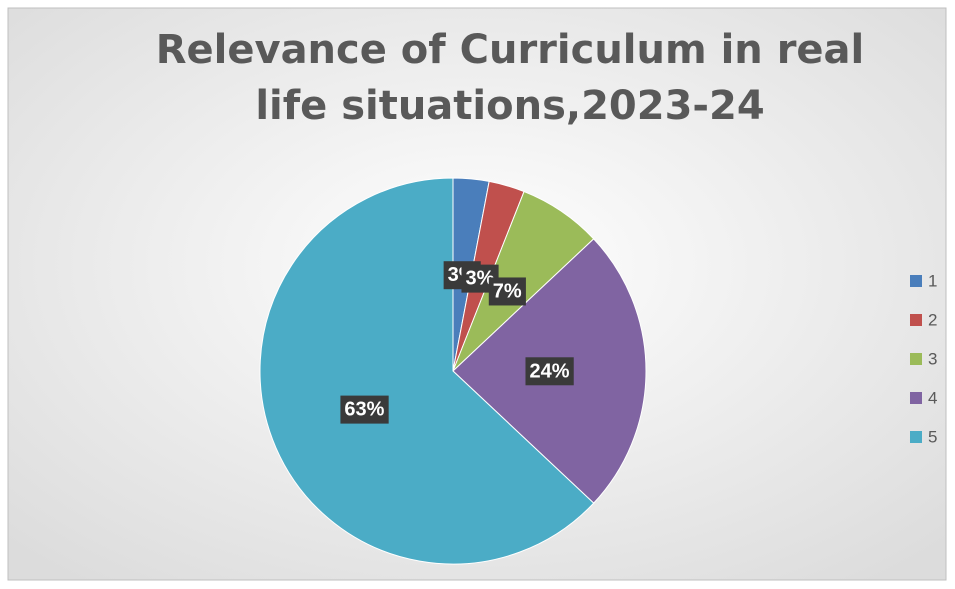  I want to click on data-label-text: 3%, so click(479, 279).